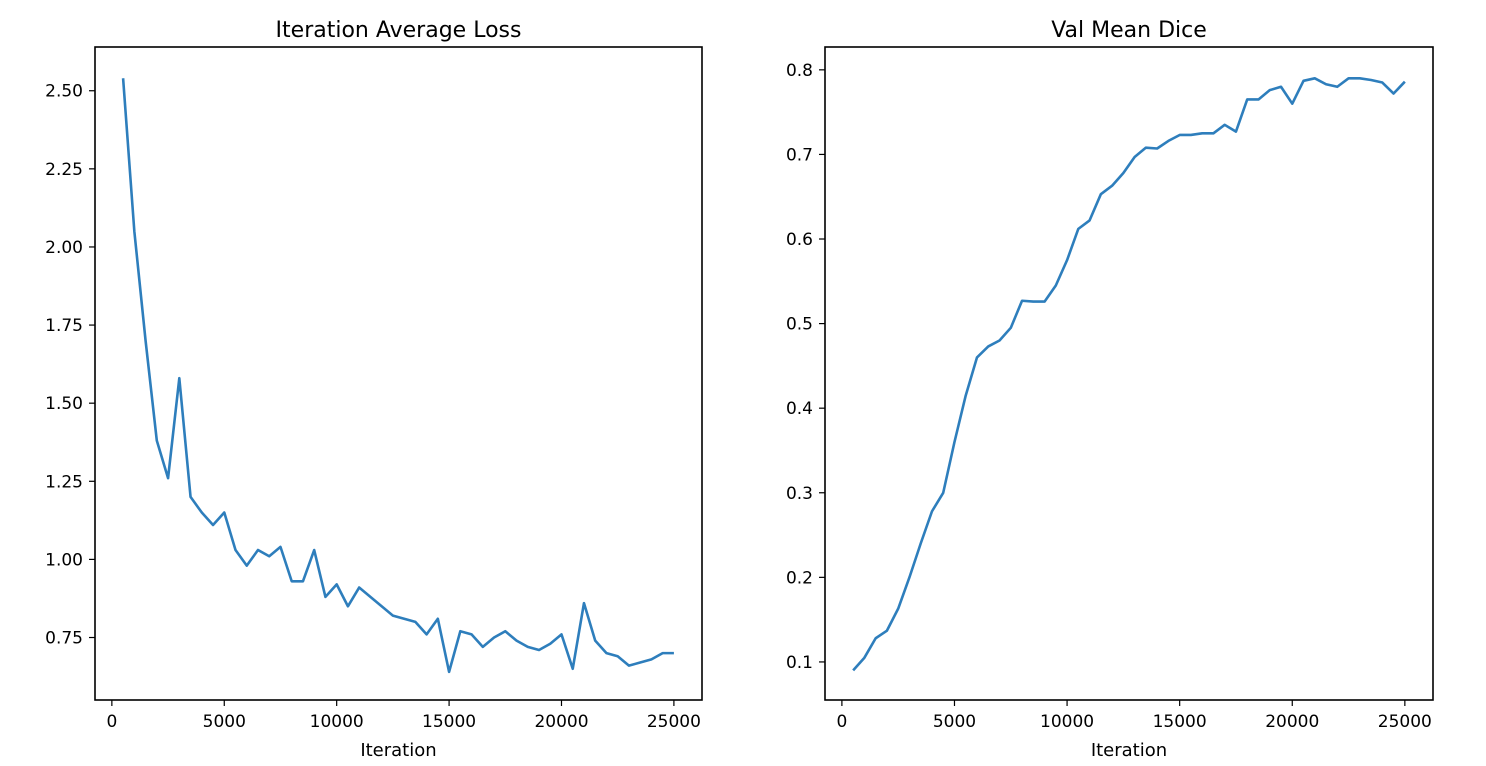  What do you see at coordinates (64, 326) in the screenshot?
I see `y-tick-label: 1.75` at bounding box center [64, 326].